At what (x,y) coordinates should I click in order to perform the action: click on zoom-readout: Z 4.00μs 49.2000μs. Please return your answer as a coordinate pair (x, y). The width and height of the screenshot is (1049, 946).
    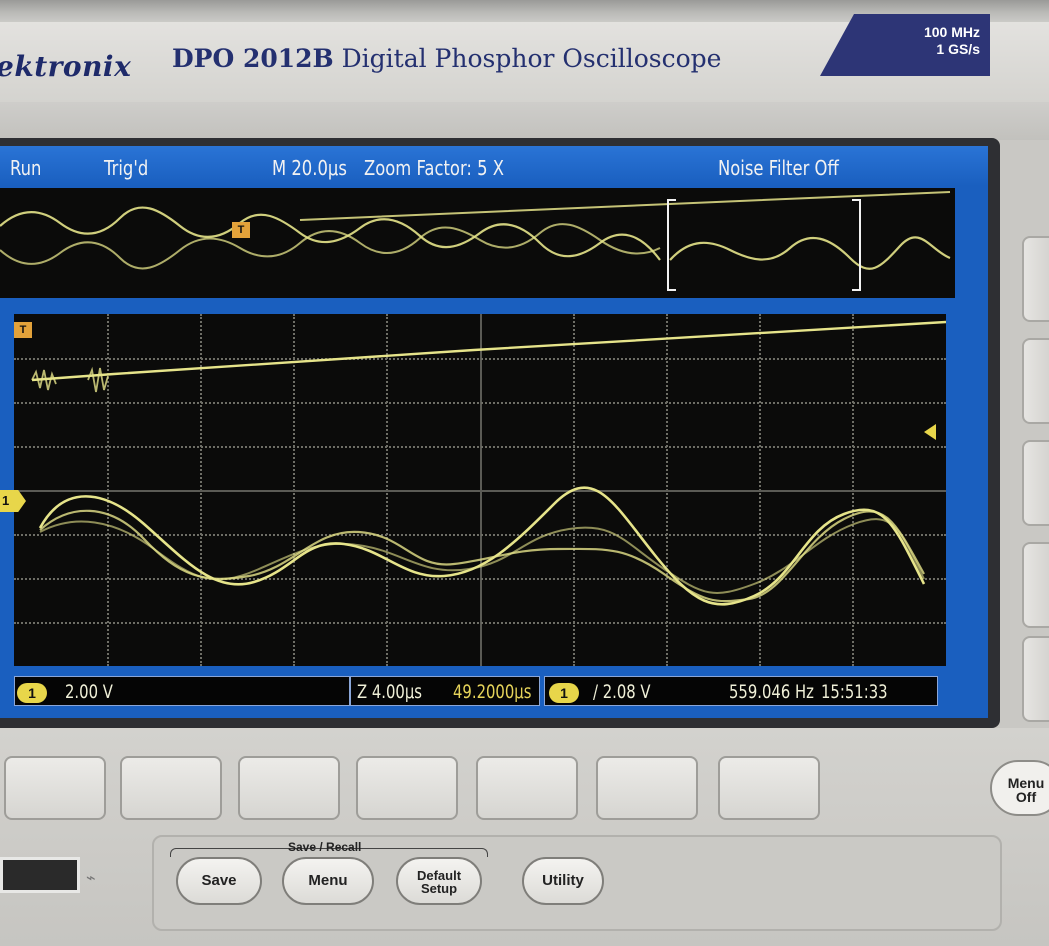
    Looking at the image, I should click on (445, 691).